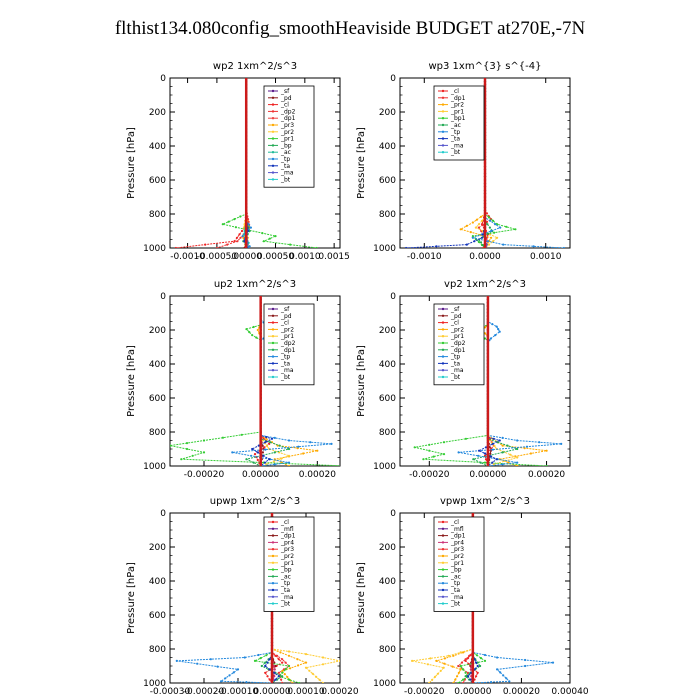 The height and width of the screenshot is (700, 700). What do you see at coordinates (569, 692) in the screenshot?
I see `x-tick-label: 0.00040` at bounding box center [569, 692].